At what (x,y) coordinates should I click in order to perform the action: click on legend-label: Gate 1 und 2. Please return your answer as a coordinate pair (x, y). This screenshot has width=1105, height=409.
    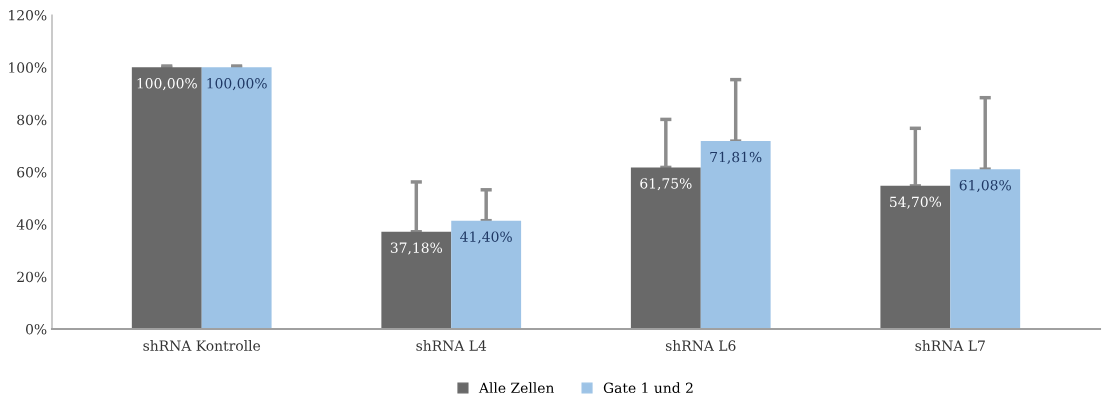
    Looking at the image, I should click on (648, 388).